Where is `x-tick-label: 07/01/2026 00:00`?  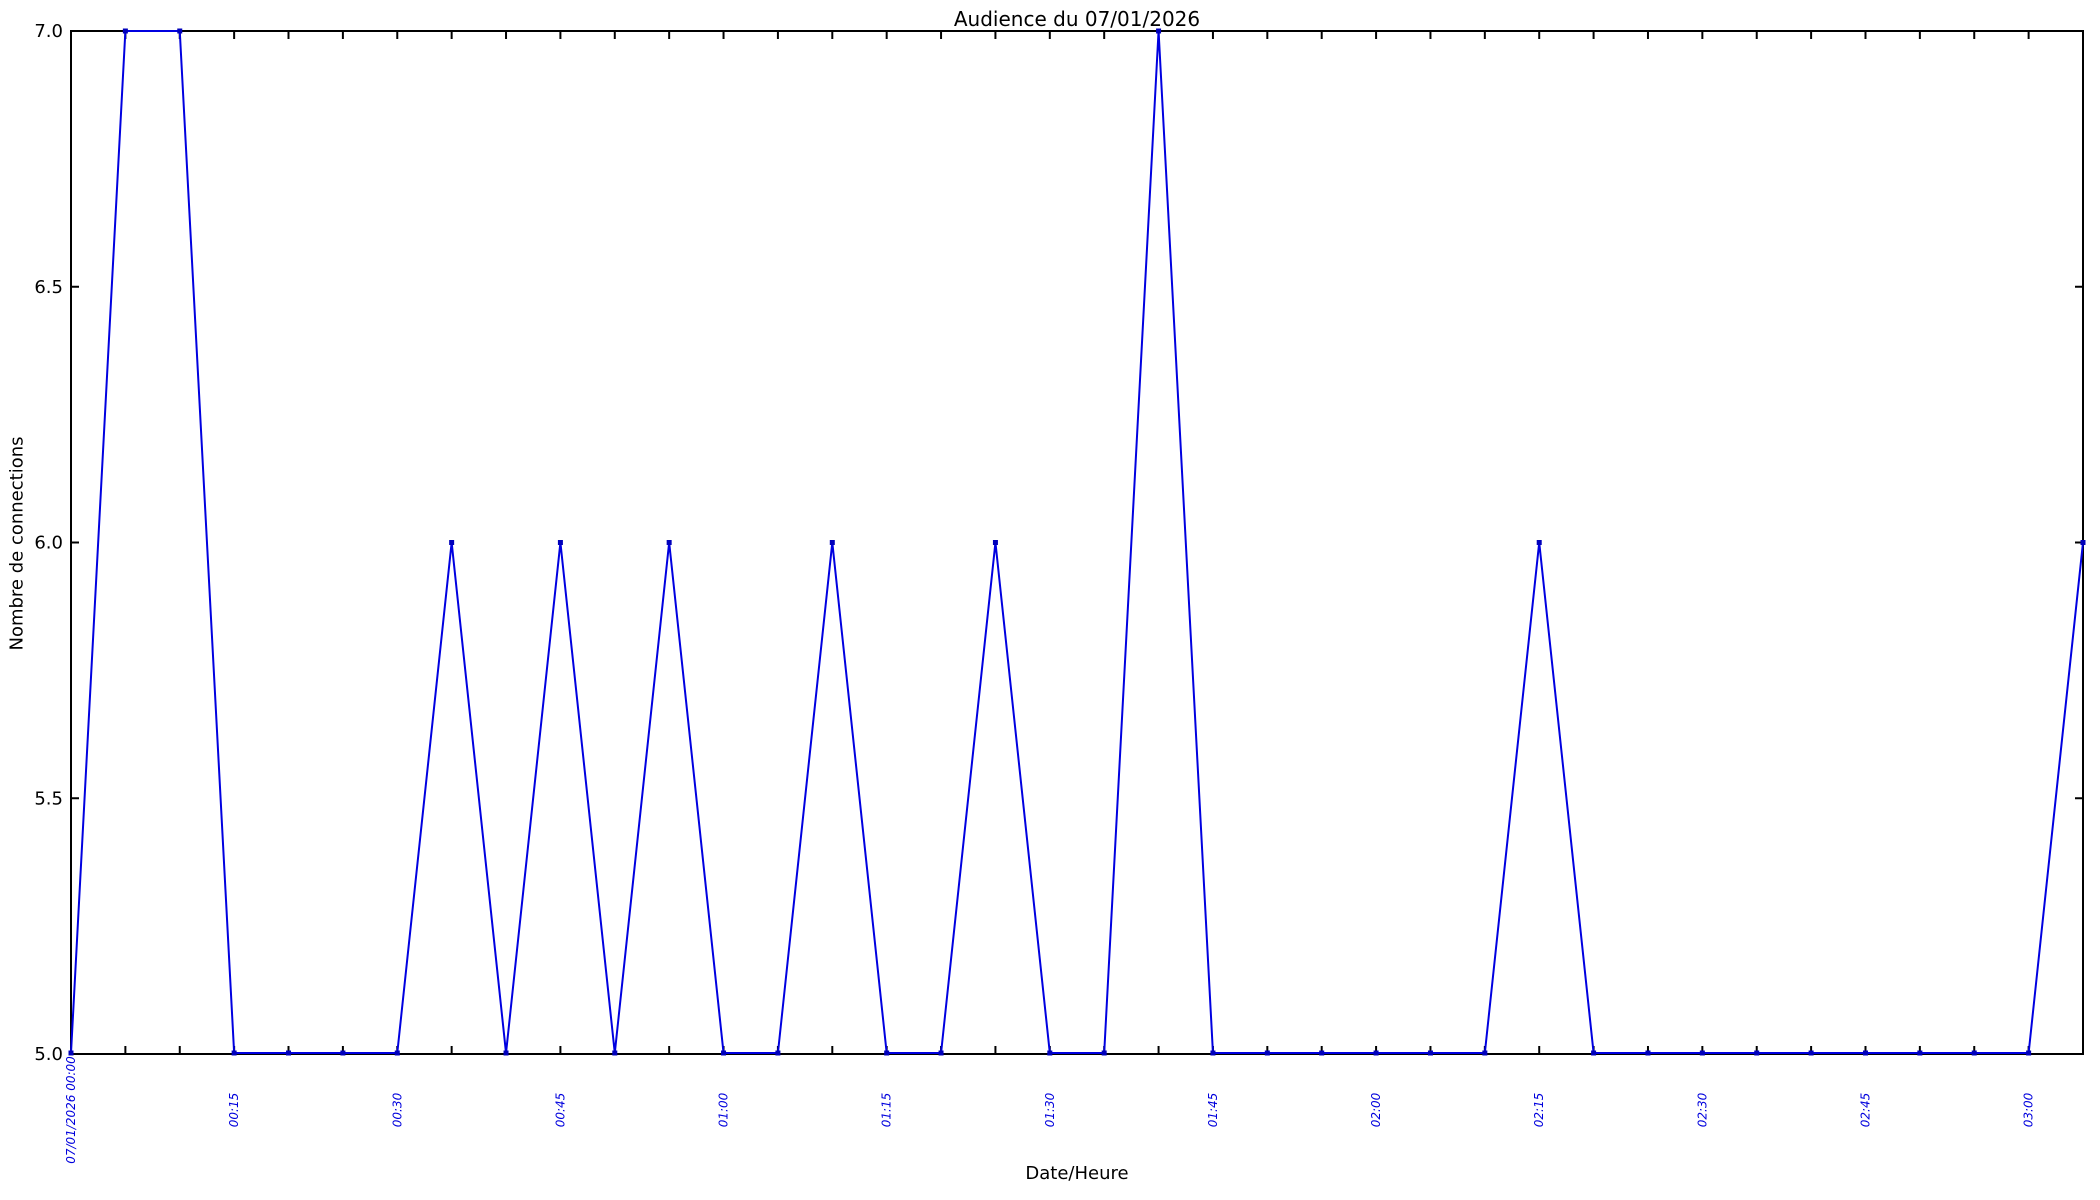
x-tick-label: 07/01/2026 00:00 is located at coordinates (71, 1110).